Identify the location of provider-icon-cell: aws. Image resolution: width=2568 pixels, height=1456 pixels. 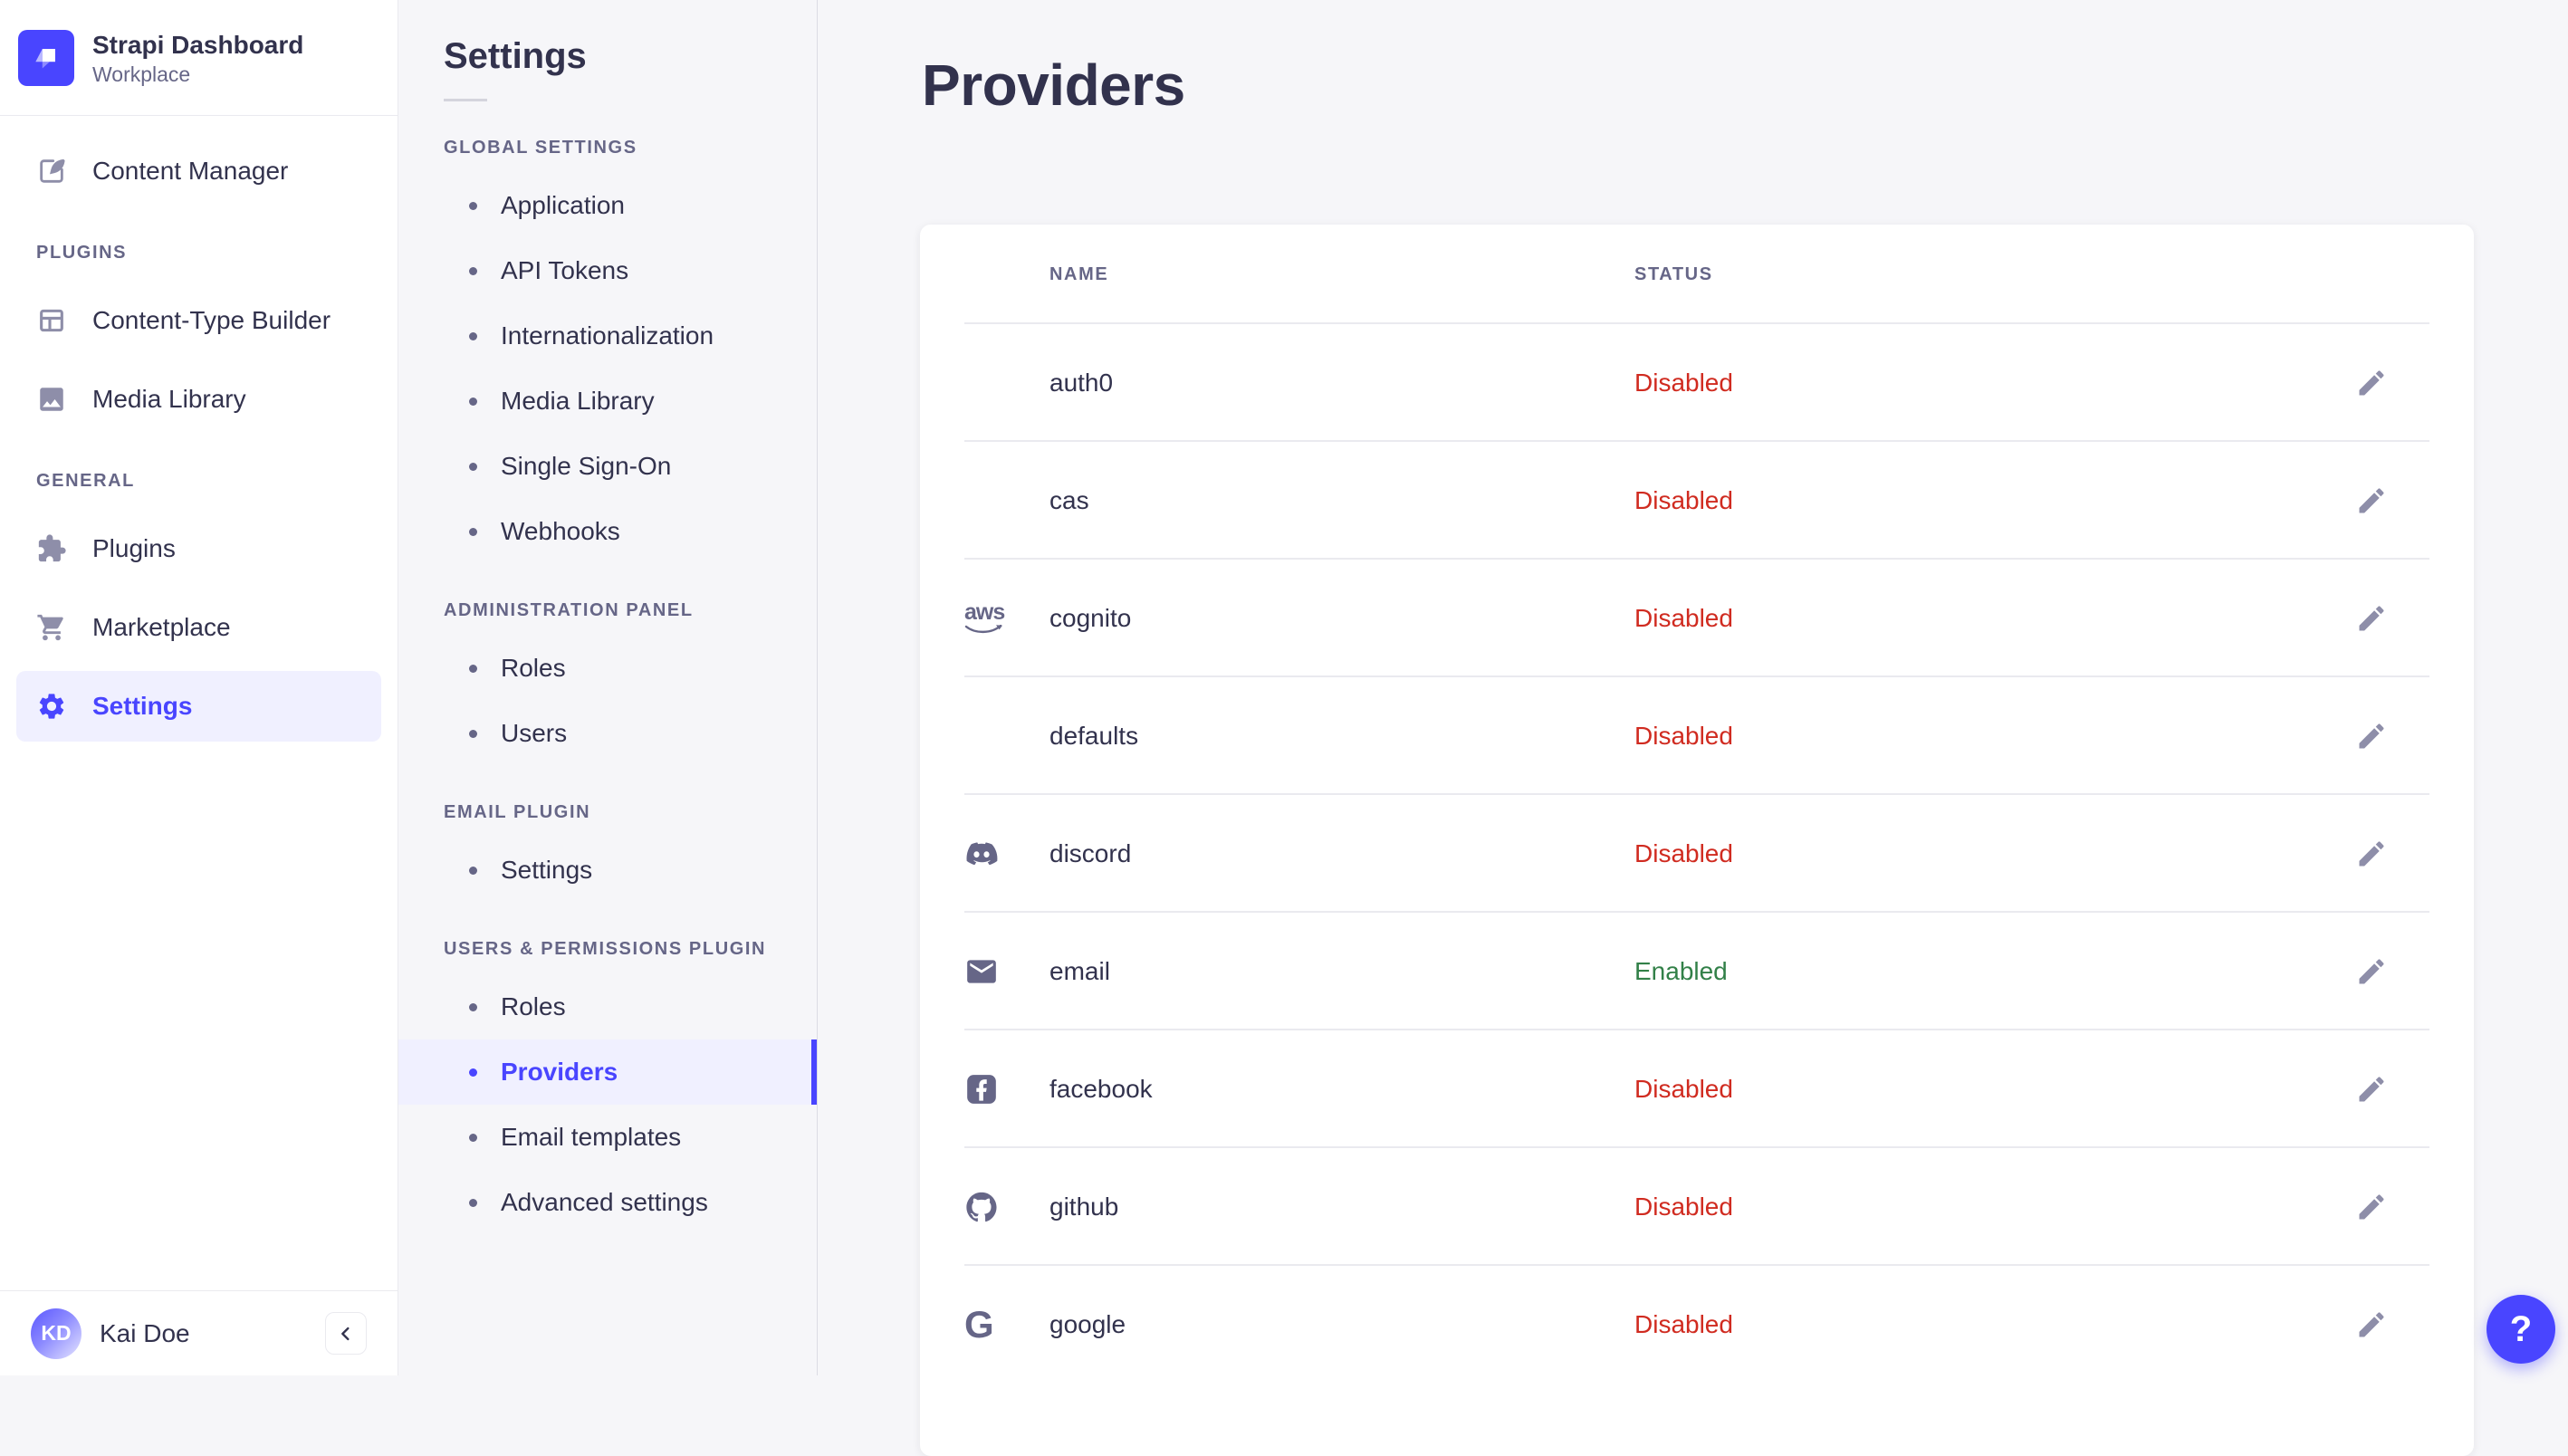
(1007, 618).